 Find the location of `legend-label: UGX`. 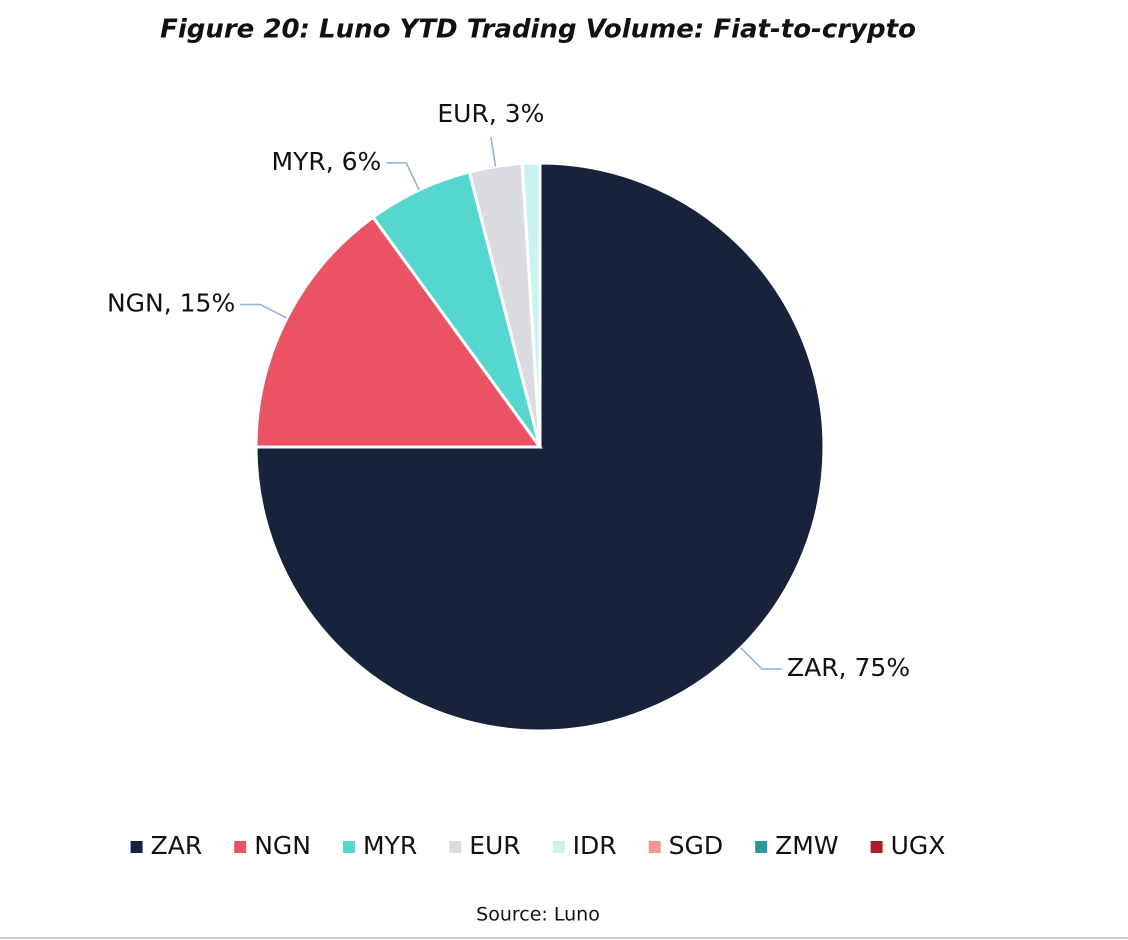

legend-label: UGX is located at coordinates (918, 845).